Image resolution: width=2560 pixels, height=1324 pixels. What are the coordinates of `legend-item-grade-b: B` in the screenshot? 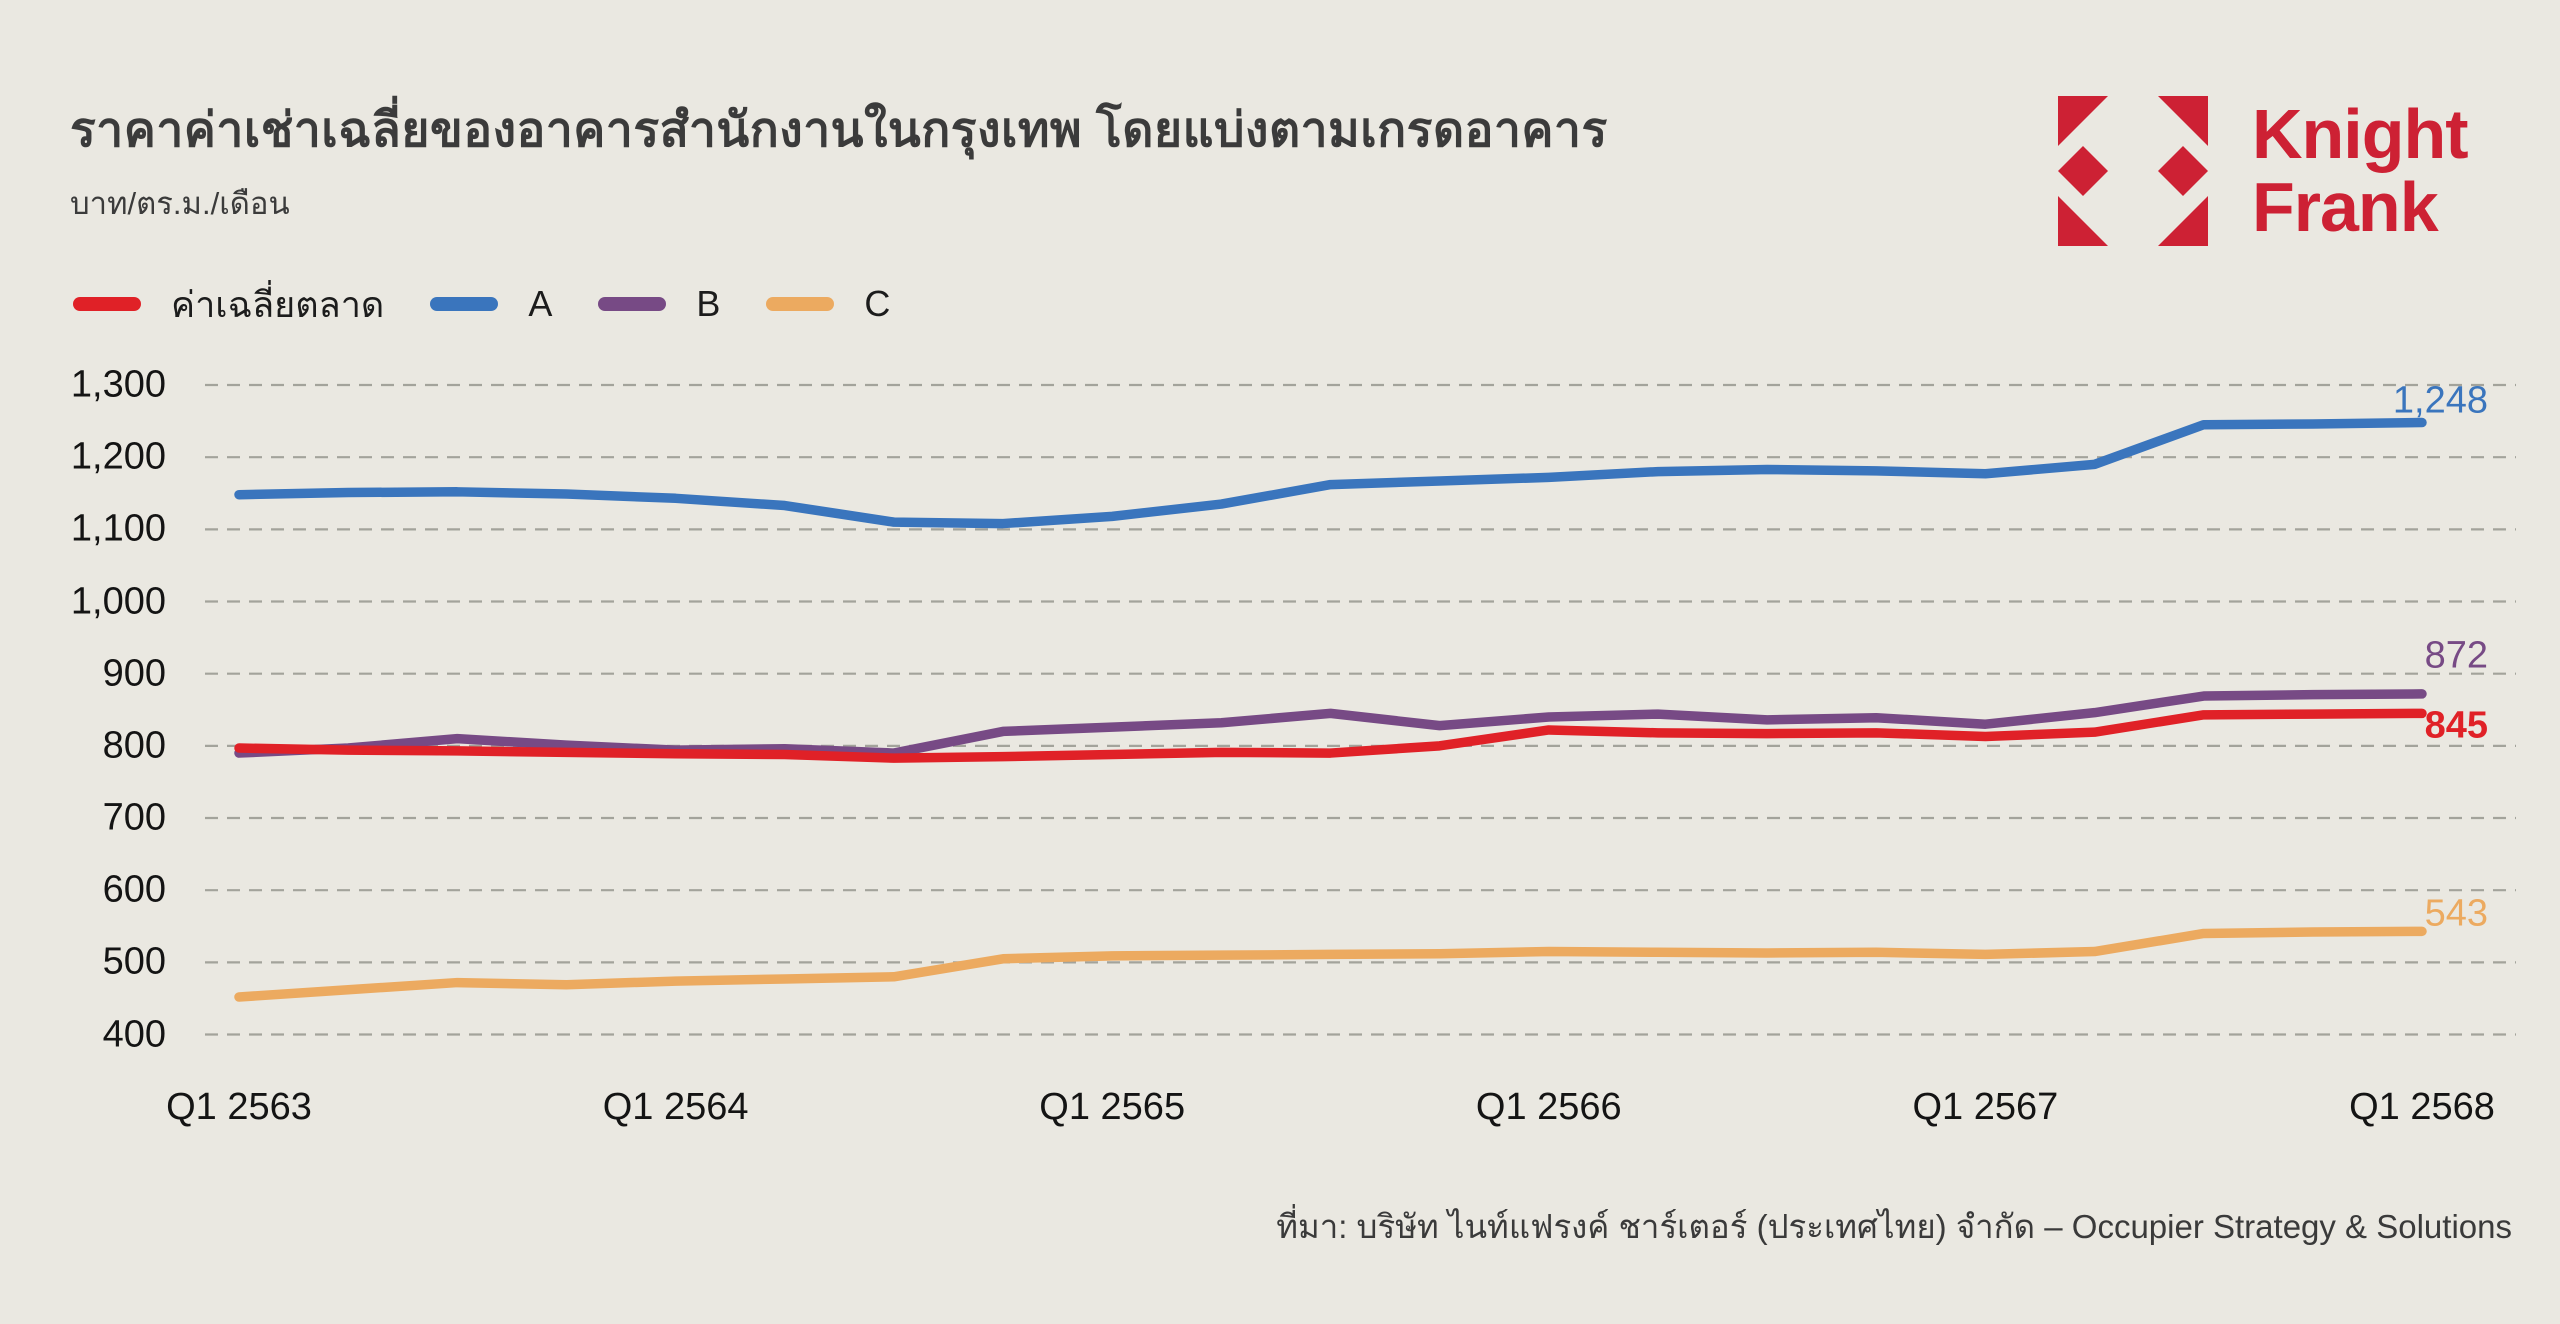 It's located at (659, 304).